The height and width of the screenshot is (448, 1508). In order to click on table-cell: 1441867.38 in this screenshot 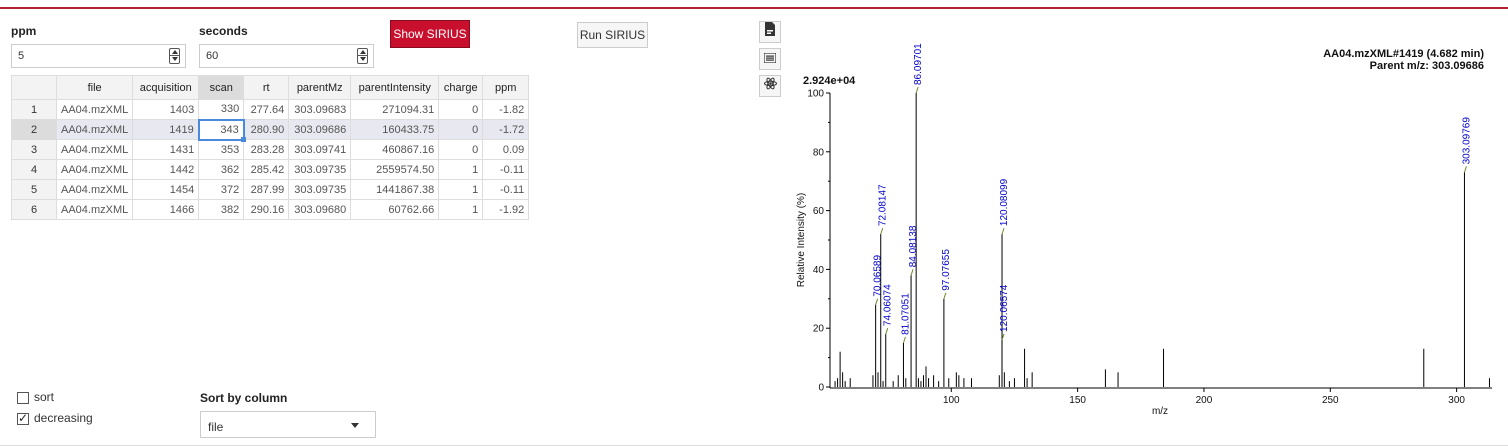, I will do `click(395, 189)`.